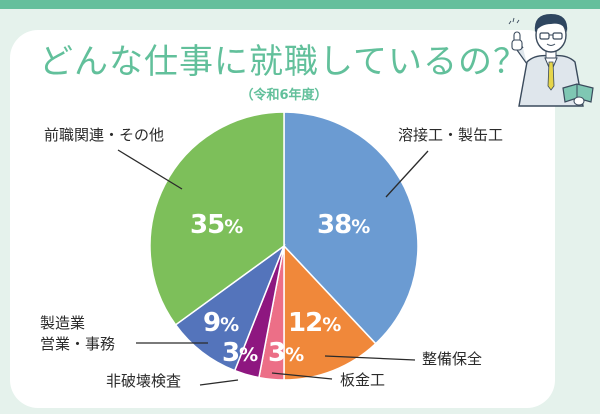 Image resolution: width=600 pixels, height=414 pixels. What do you see at coordinates (284, 95) in the screenshot?
I see `page-subtitle: （令和6年度）` at bounding box center [284, 95].